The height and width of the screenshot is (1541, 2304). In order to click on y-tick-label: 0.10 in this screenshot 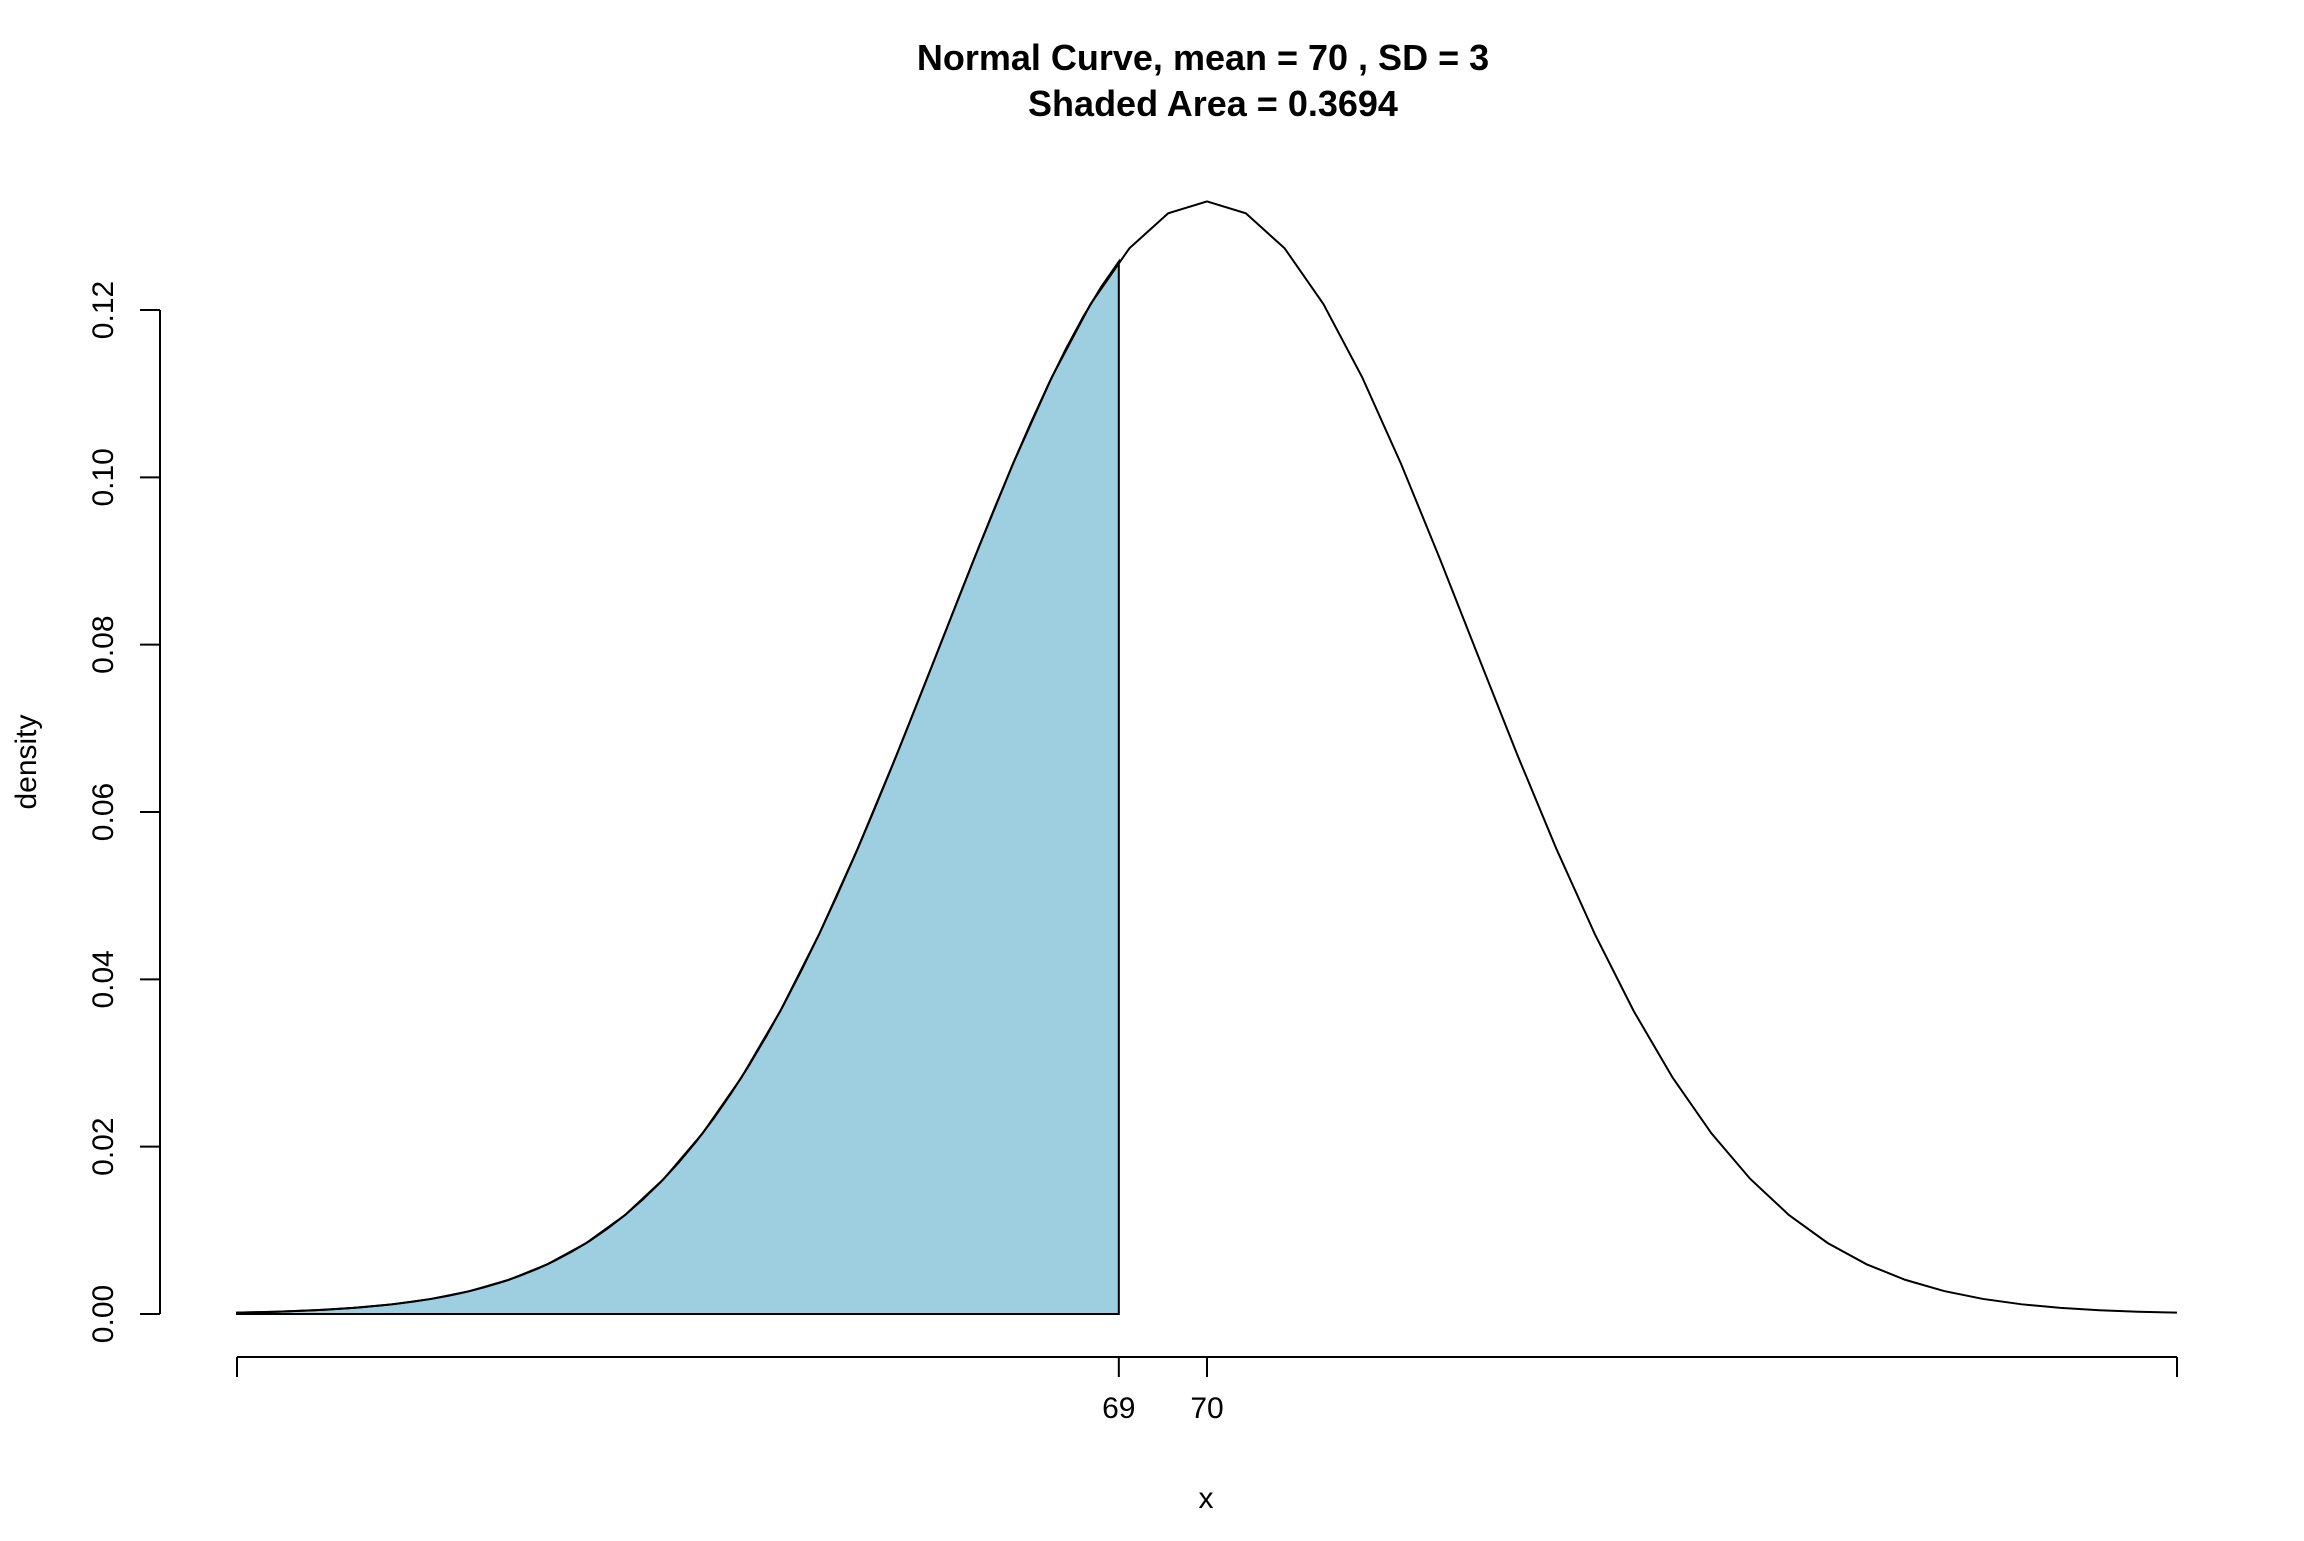, I will do `click(103, 477)`.